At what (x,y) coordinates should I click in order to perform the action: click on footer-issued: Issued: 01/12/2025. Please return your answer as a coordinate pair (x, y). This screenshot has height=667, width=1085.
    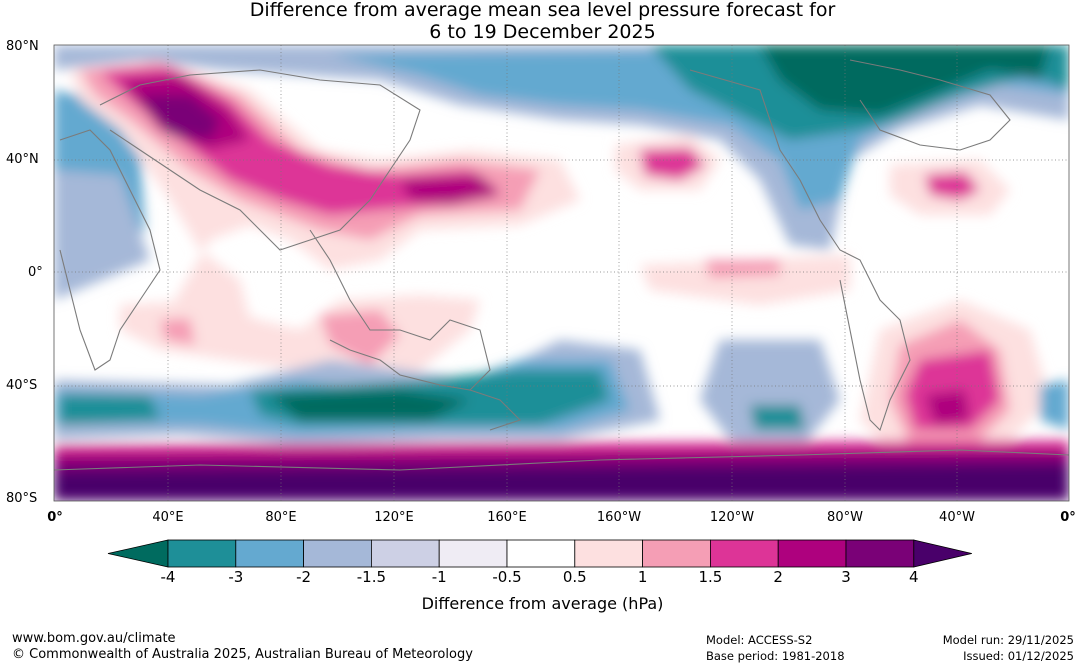
    Looking at the image, I should click on (1018, 656).